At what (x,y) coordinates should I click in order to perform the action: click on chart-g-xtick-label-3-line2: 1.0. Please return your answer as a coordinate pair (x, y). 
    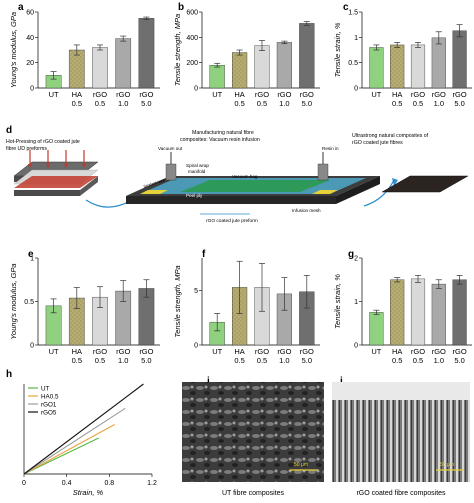
    Looking at the image, I should click on (439, 360).